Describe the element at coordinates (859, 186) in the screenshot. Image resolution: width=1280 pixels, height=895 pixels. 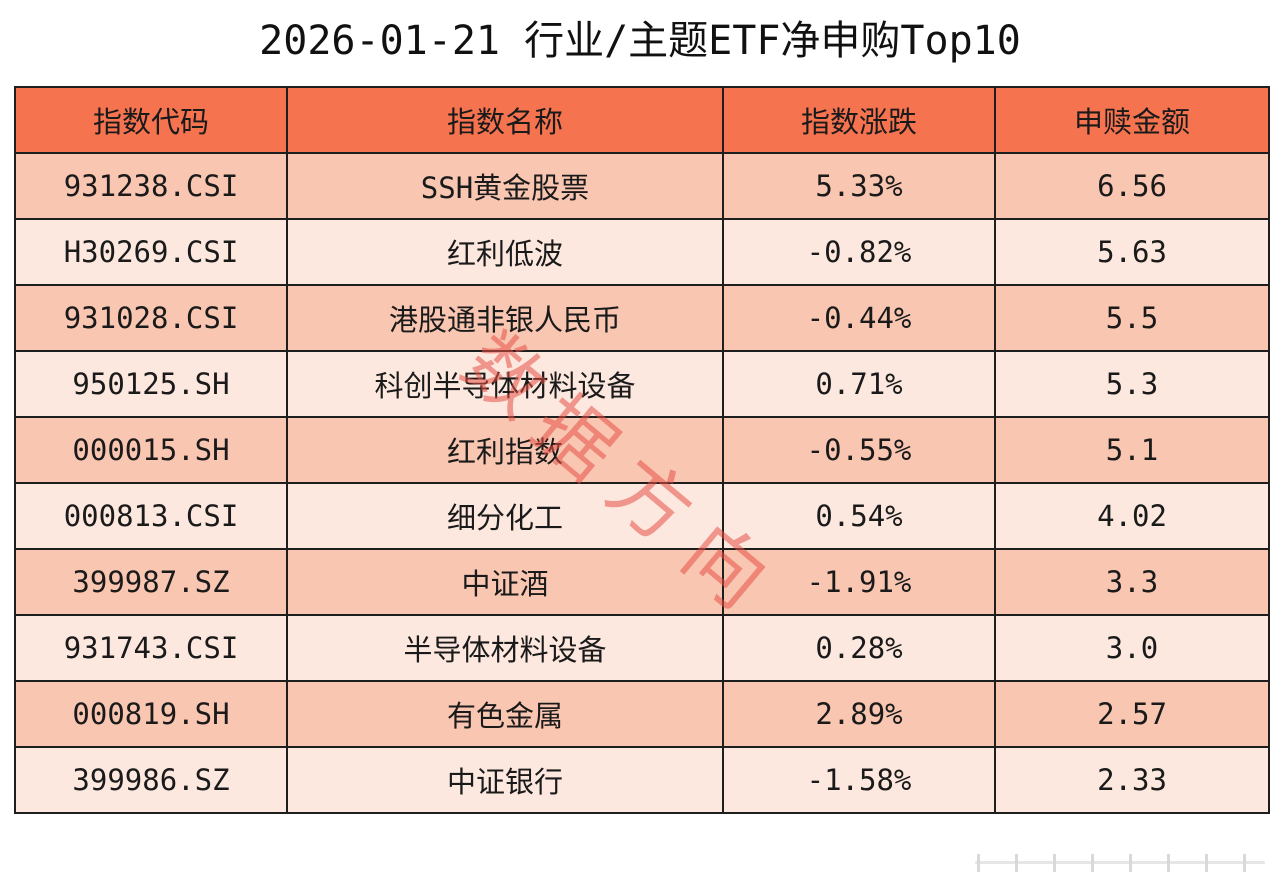
I see `cell-index-change: 5.33%` at that location.